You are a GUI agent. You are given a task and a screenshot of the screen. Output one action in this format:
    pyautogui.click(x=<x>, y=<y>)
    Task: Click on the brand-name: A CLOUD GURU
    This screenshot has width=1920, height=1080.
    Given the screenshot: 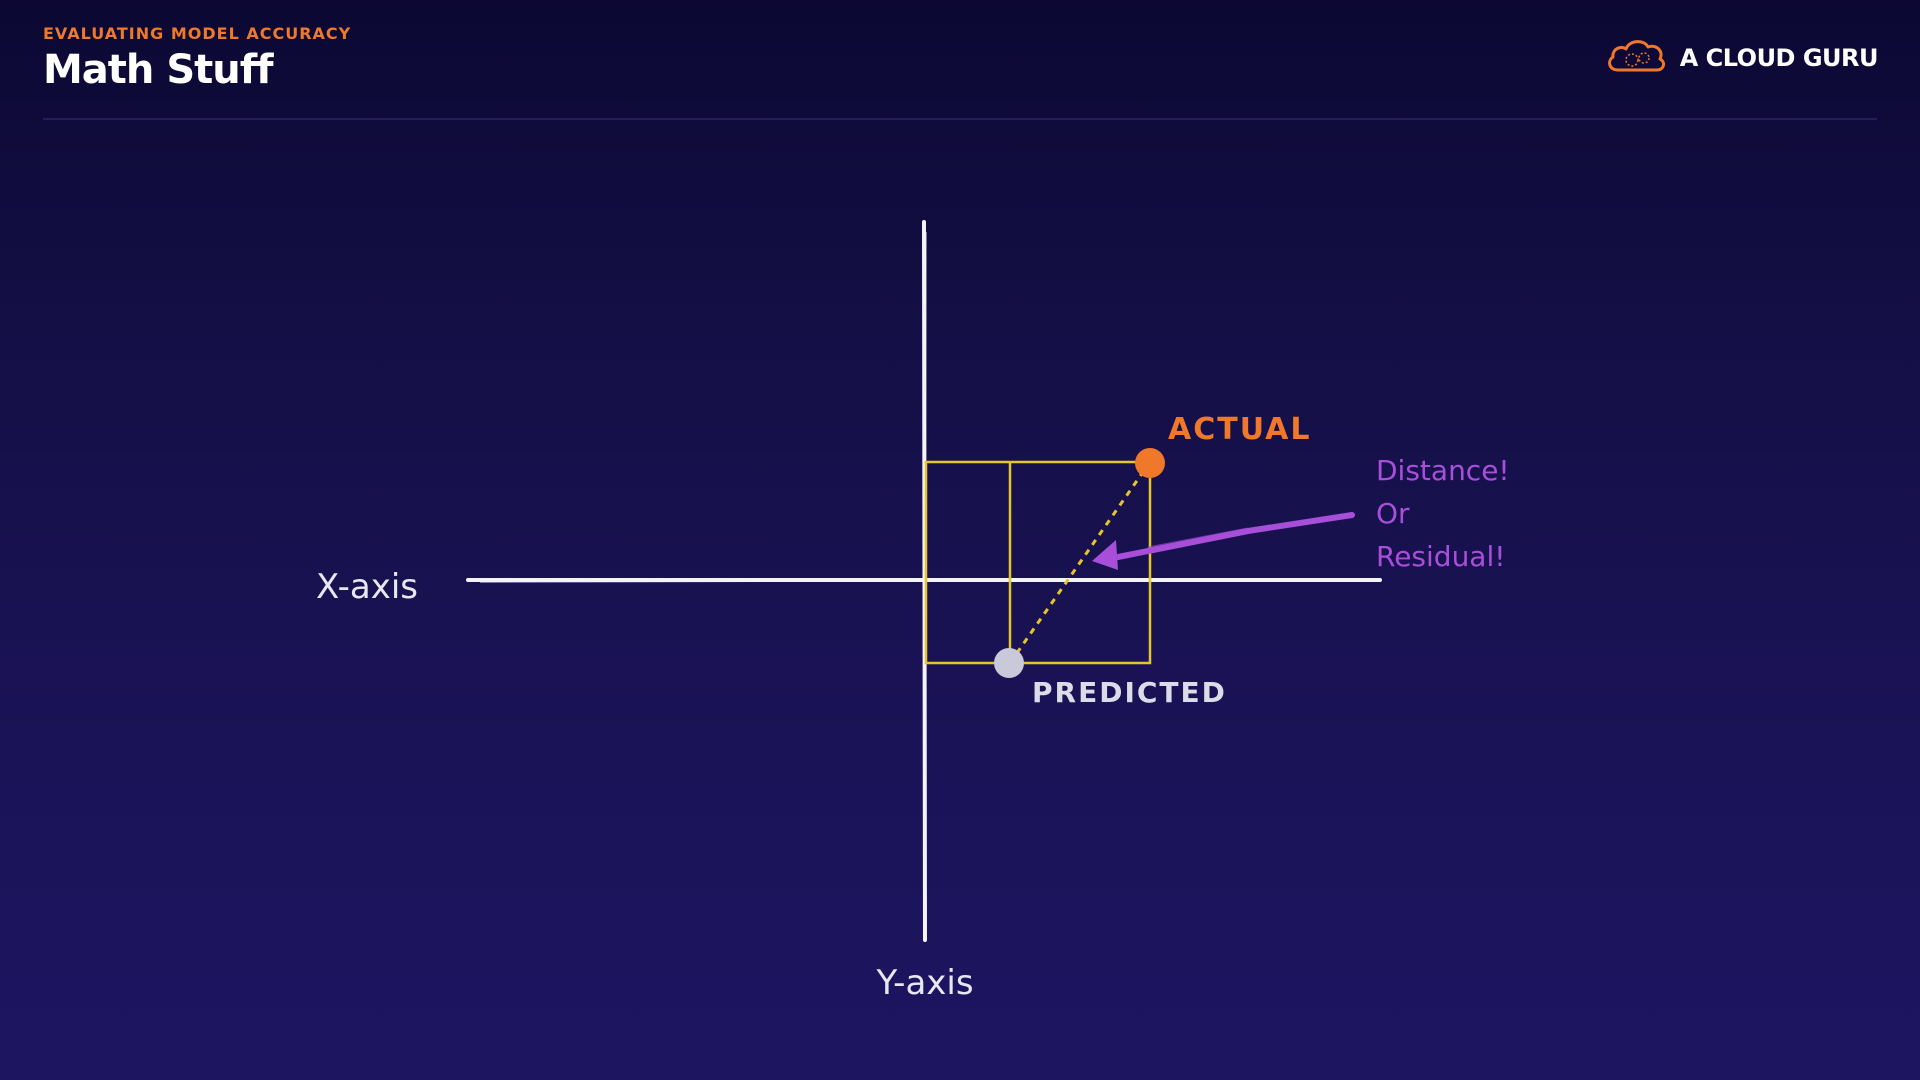 What is the action you would take?
    pyautogui.click(x=1779, y=58)
    